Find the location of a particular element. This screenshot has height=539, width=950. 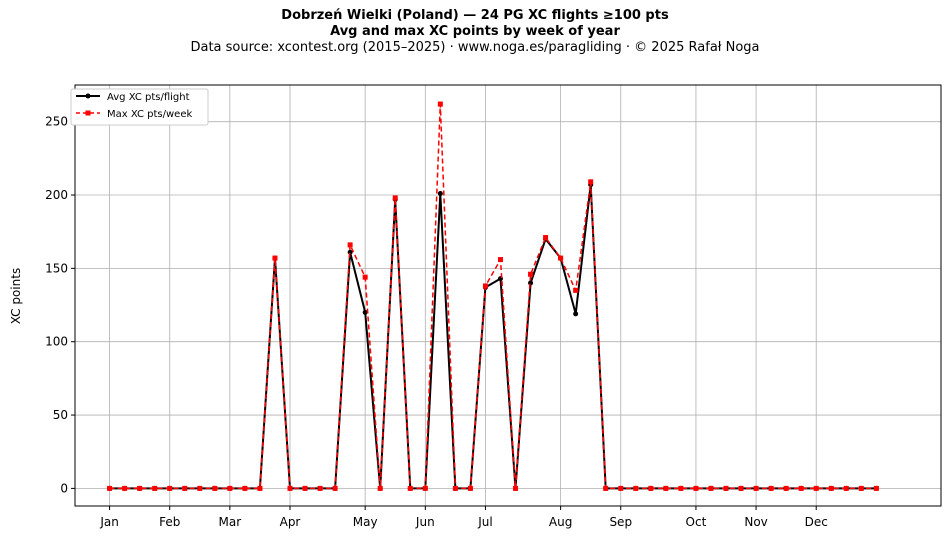

legend-label-max: Max XC pts/week is located at coordinates (149, 114).